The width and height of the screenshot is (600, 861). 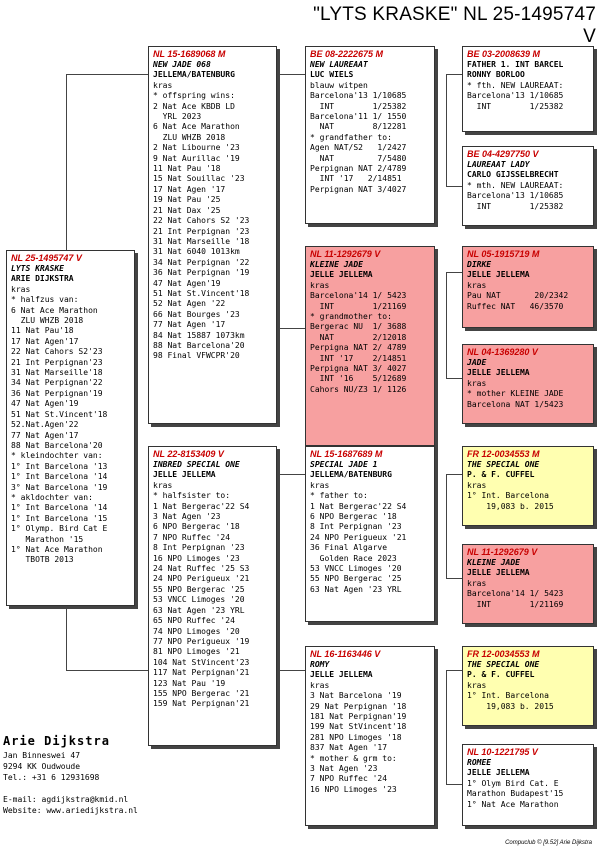 I want to click on connector-gen3-1a, so click(x=454, y=74).